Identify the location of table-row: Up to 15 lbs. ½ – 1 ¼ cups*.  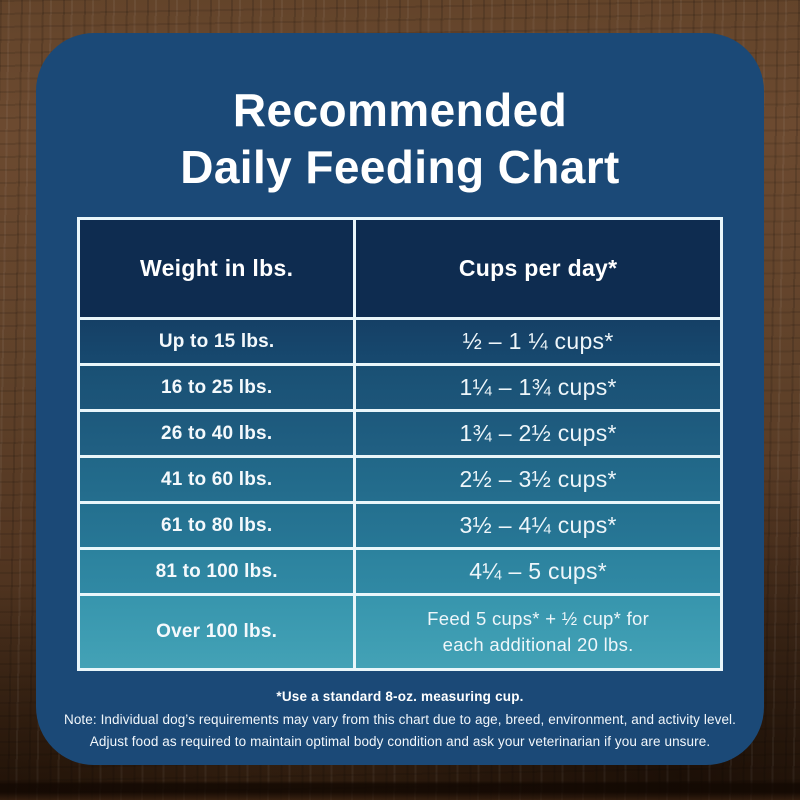
(400, 340).